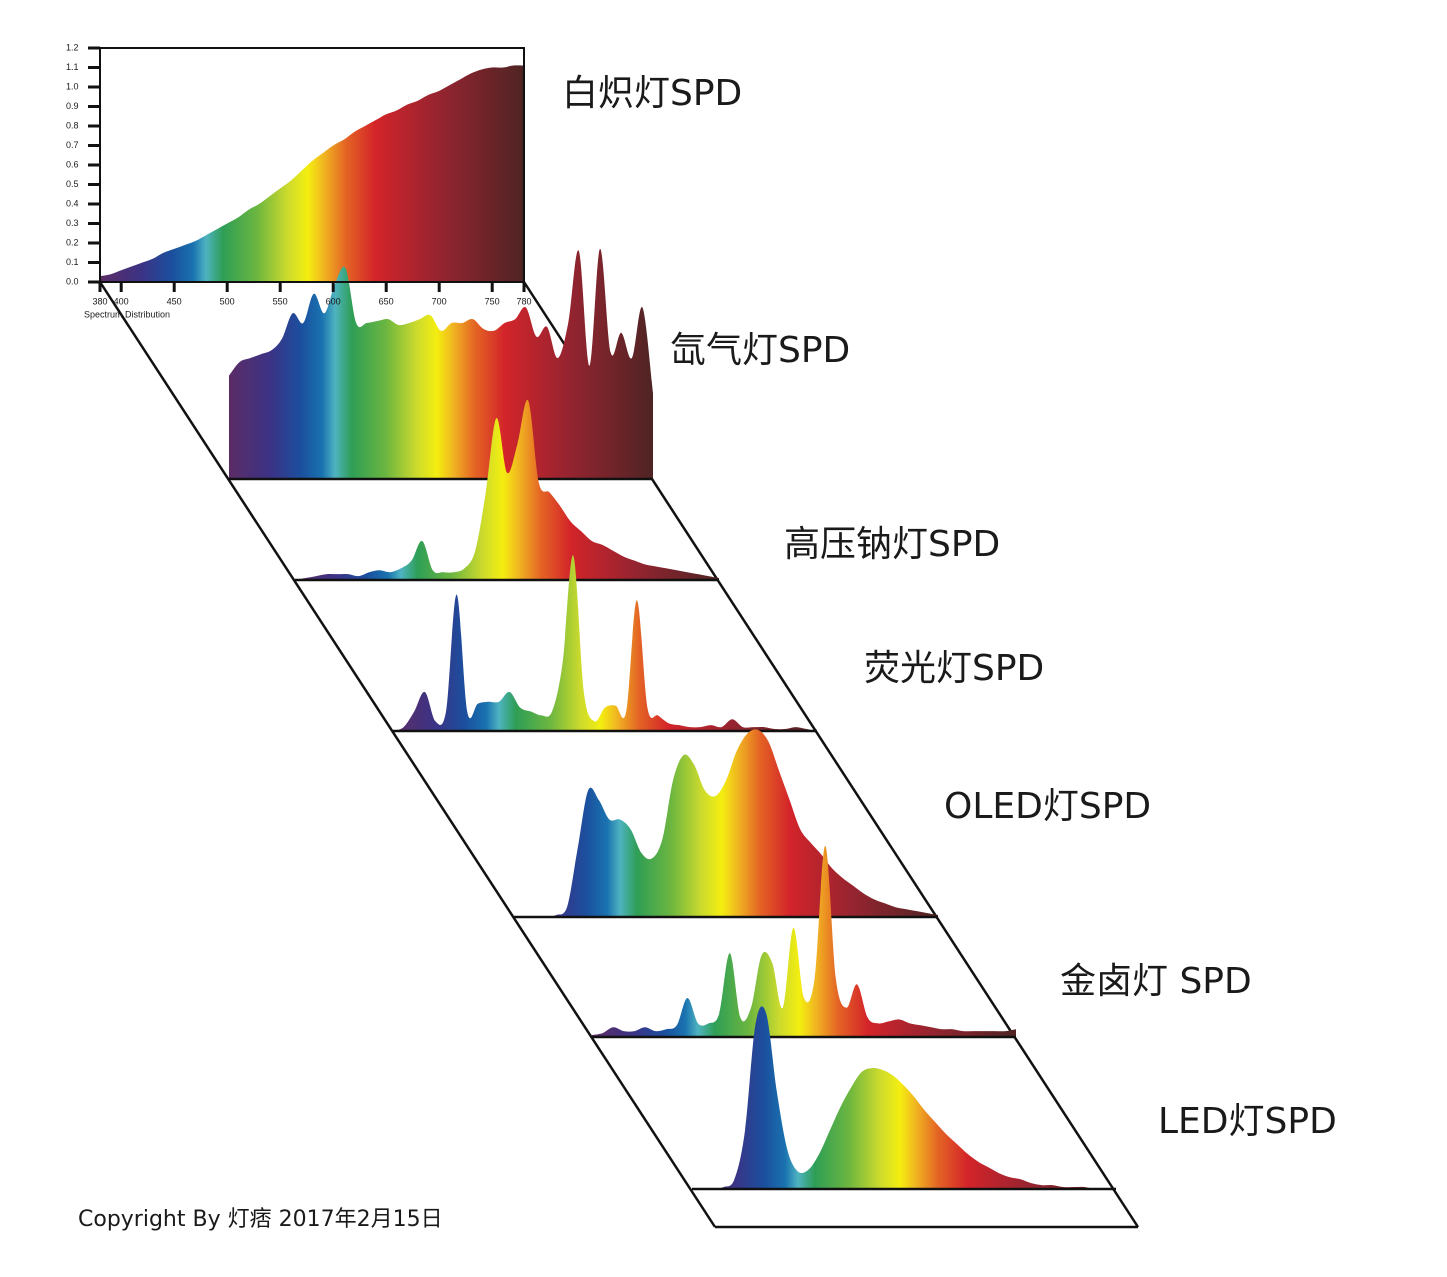  I want to click on y-tick-label: 0.6, so click(72, 164).